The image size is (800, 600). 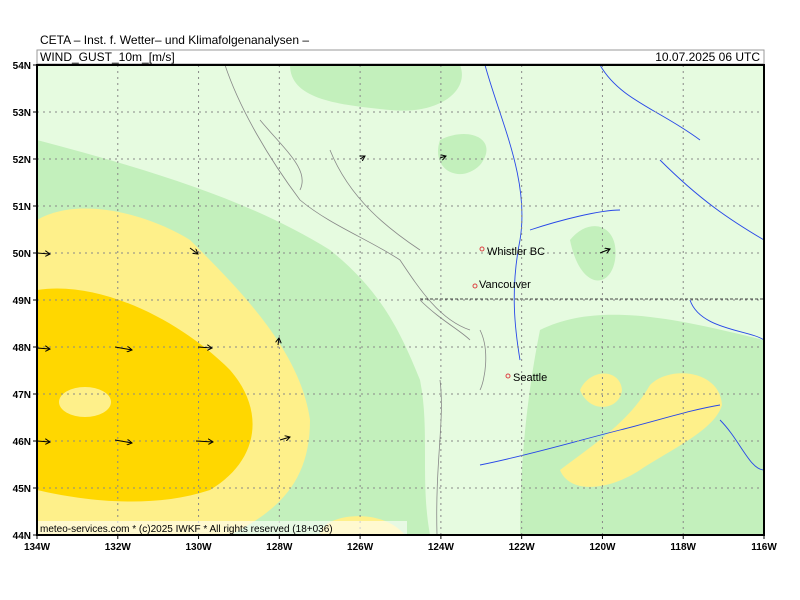 What do you see at coordinates (22, 442) in the screenshot?
I see `lat-label: 46N` at bounding box center [22, 442].